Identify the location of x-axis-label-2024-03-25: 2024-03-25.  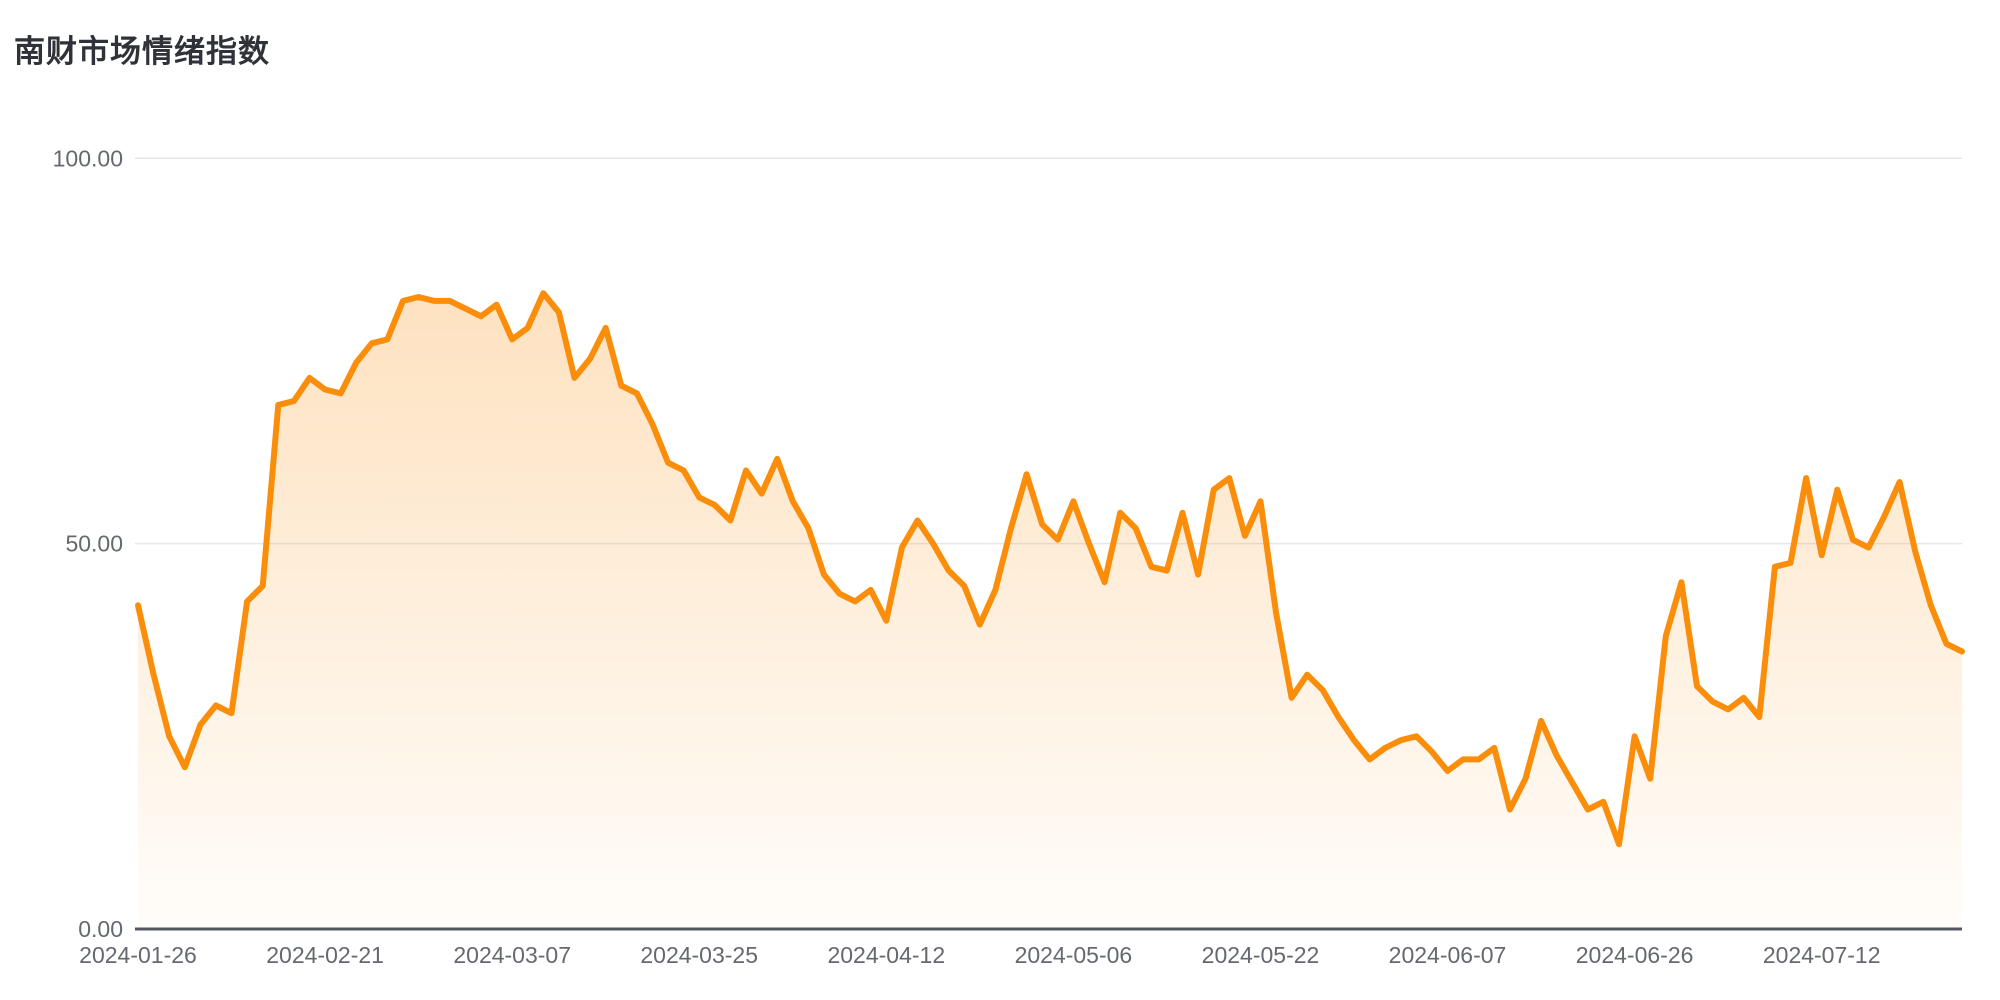
(699, 955).